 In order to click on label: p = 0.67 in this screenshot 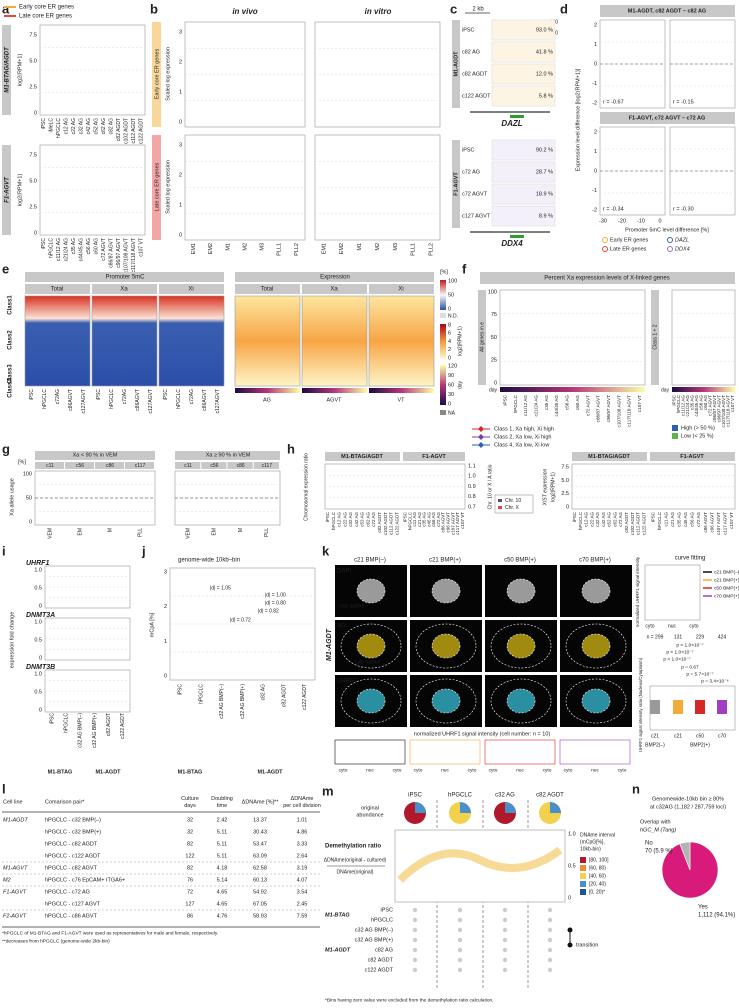, I will do `click(690, 667)`.